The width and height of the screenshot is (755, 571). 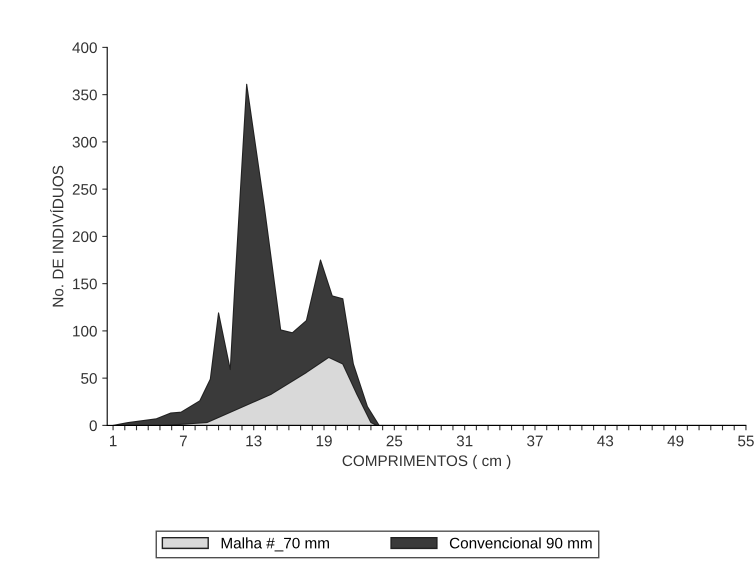 I want to click on y-tick-label: 200, so click(x=84, y=236).